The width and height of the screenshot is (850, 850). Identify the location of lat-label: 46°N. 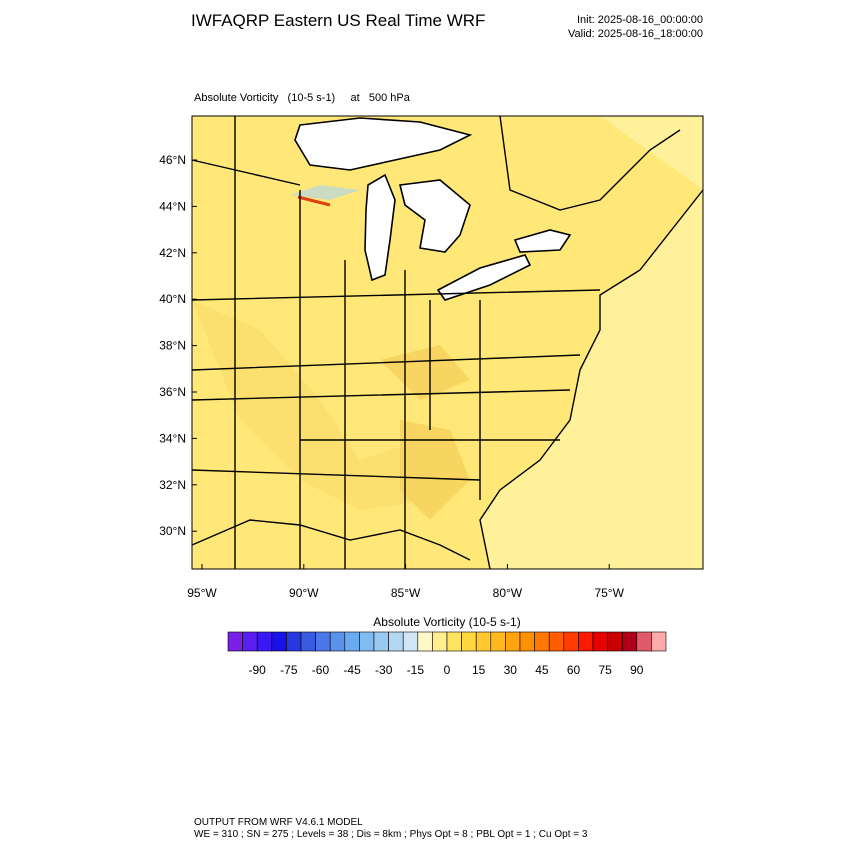
(172, 160).